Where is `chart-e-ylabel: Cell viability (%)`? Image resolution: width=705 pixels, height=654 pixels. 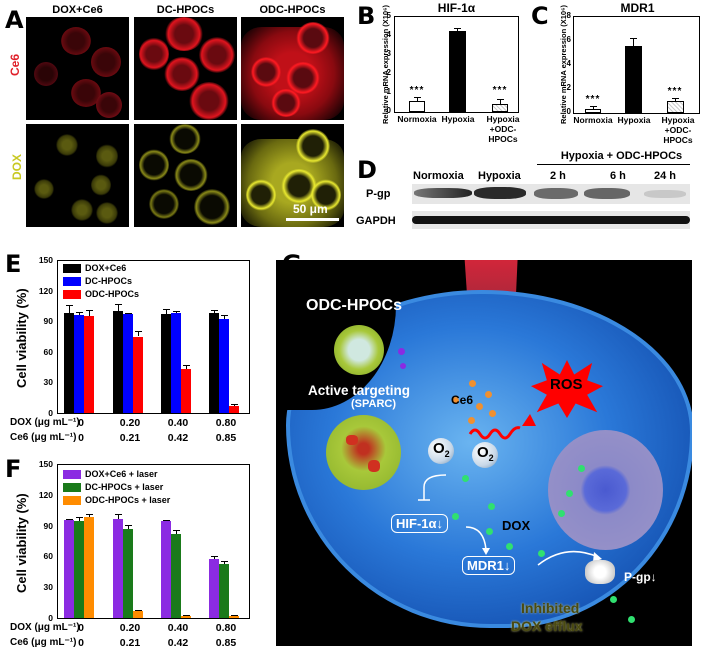 chart-e-ylabel: Cell viability (%) is located at coordinates (21, 338).